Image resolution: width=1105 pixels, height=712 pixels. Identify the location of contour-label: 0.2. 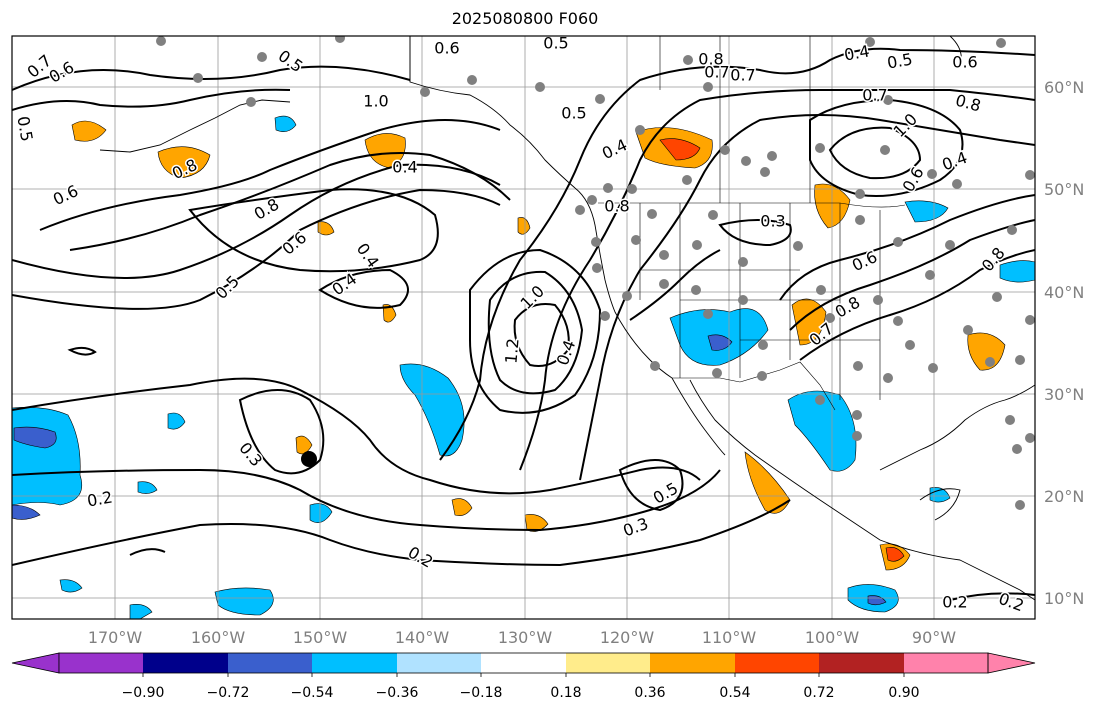
(954, 602).